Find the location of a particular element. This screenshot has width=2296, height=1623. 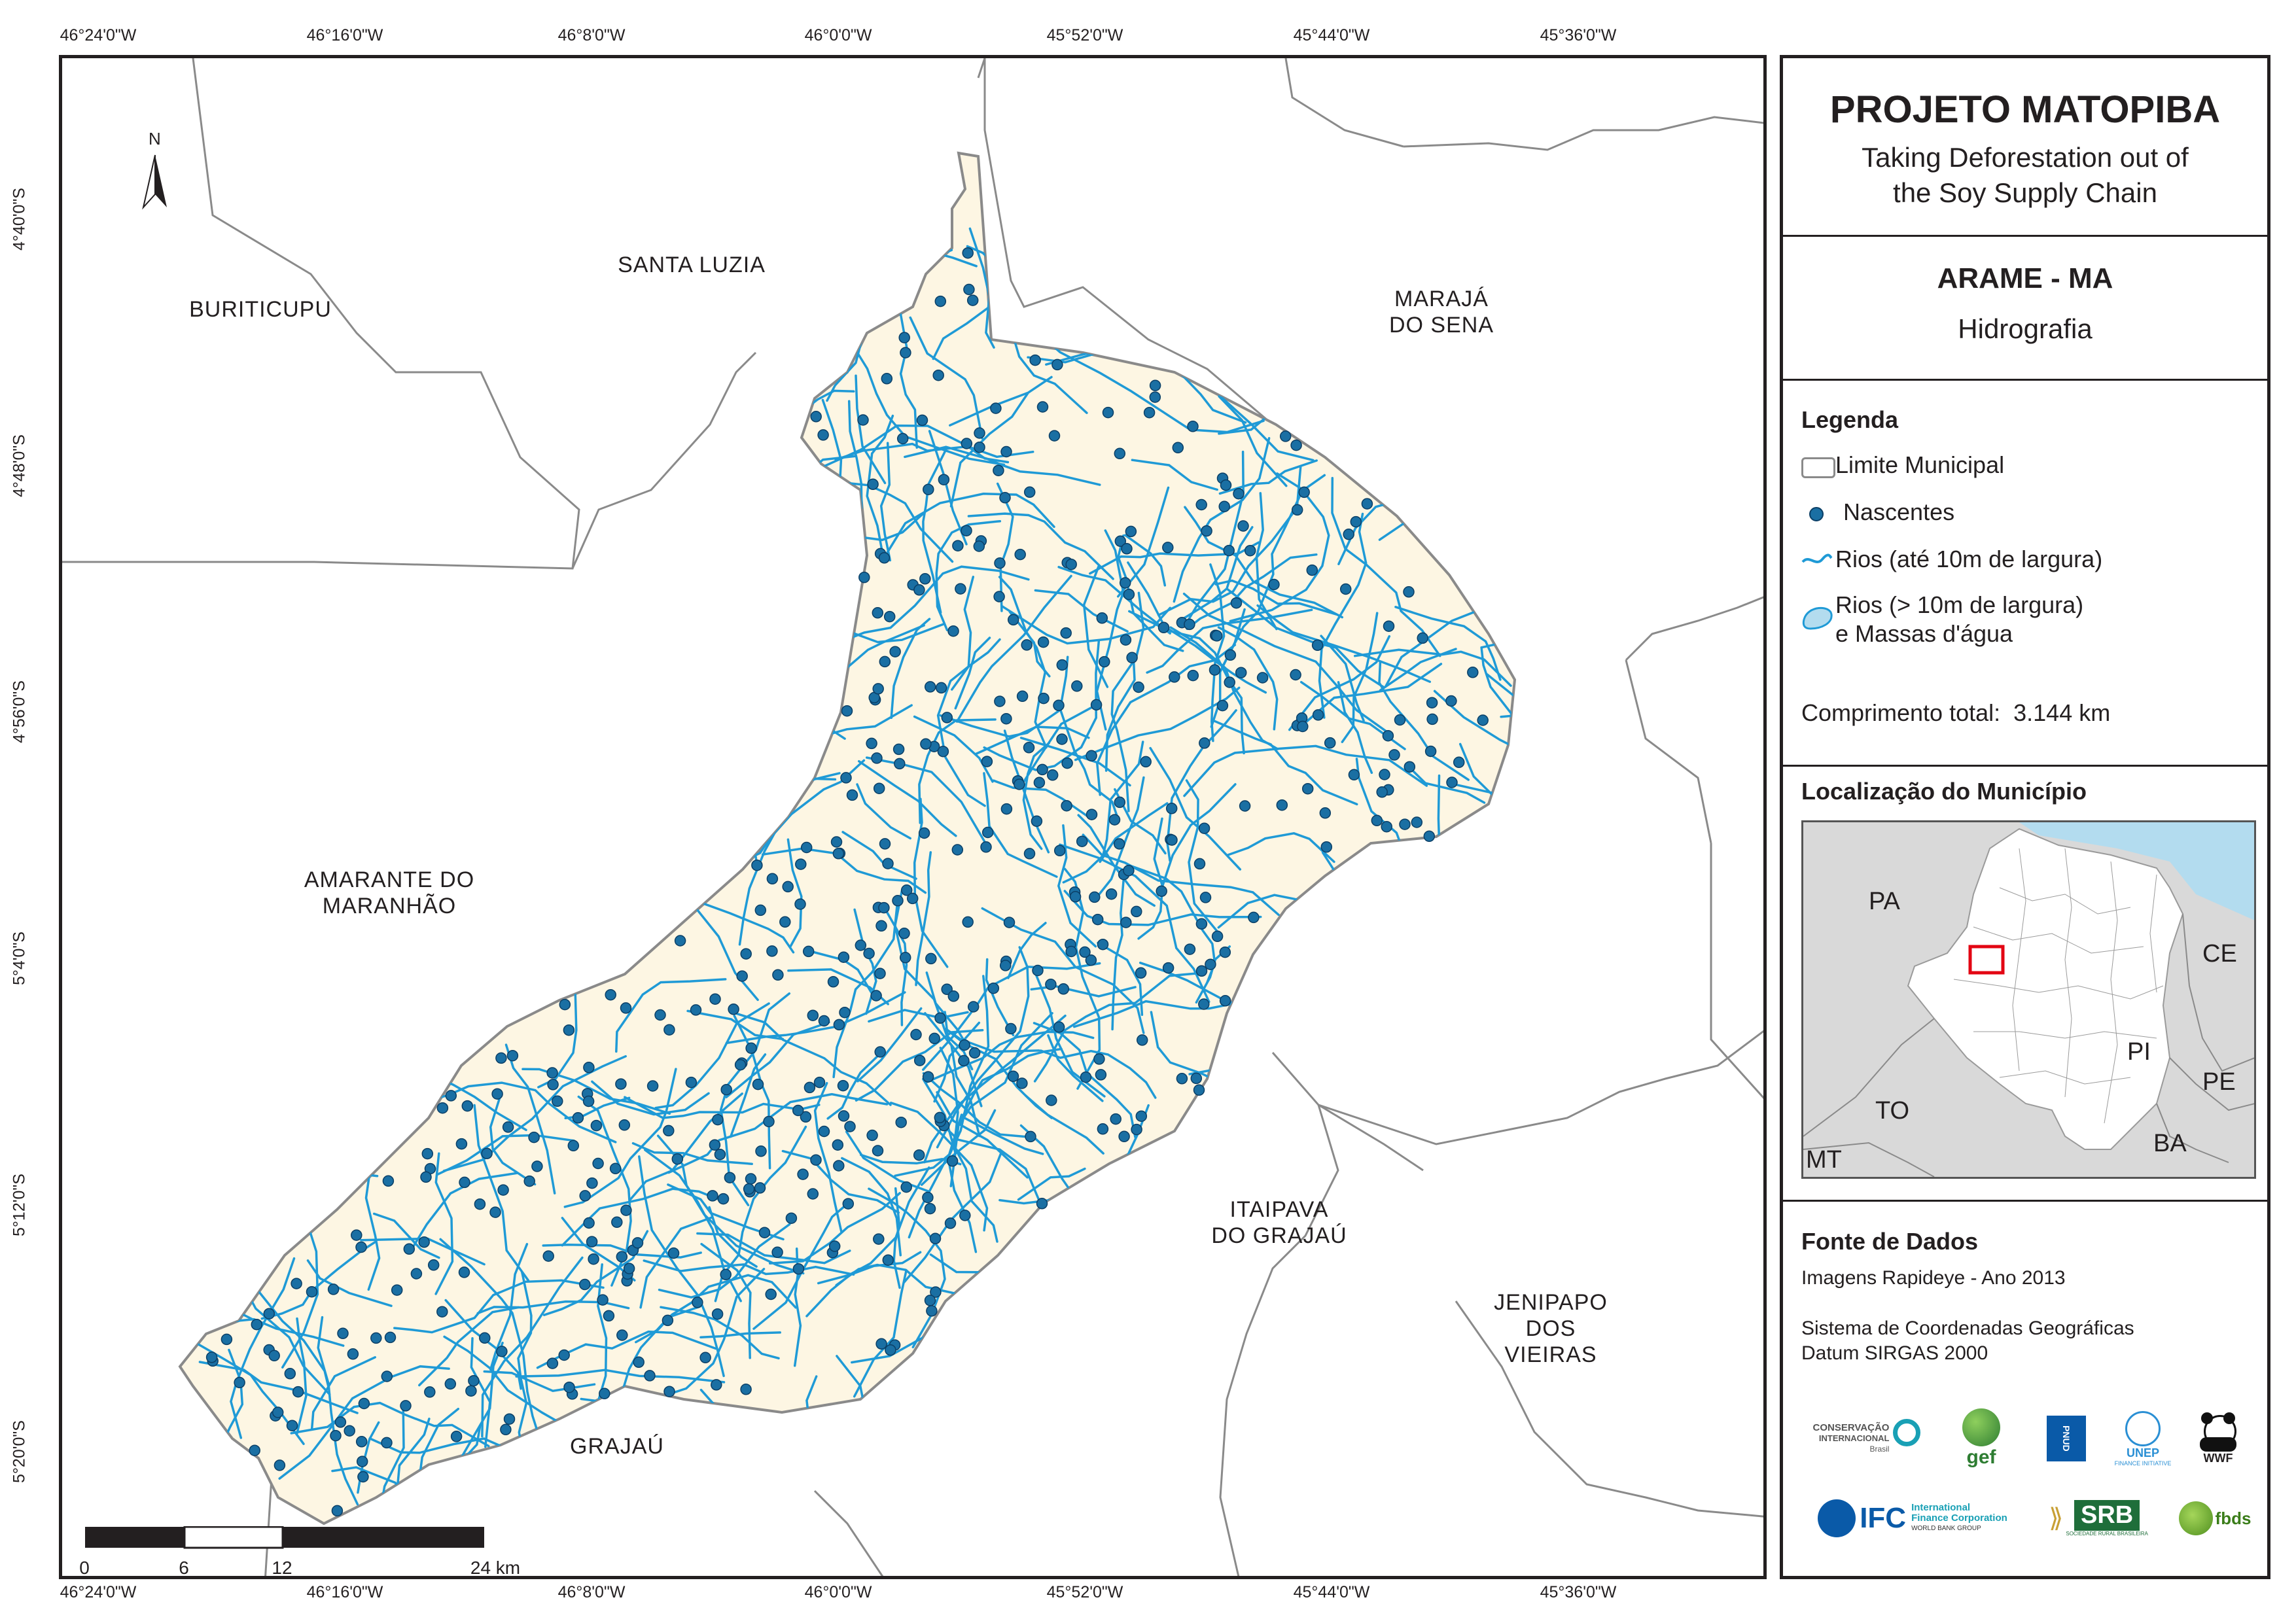

label-maraja-line-2: DO SENA is located at coordinates (1441, 326).